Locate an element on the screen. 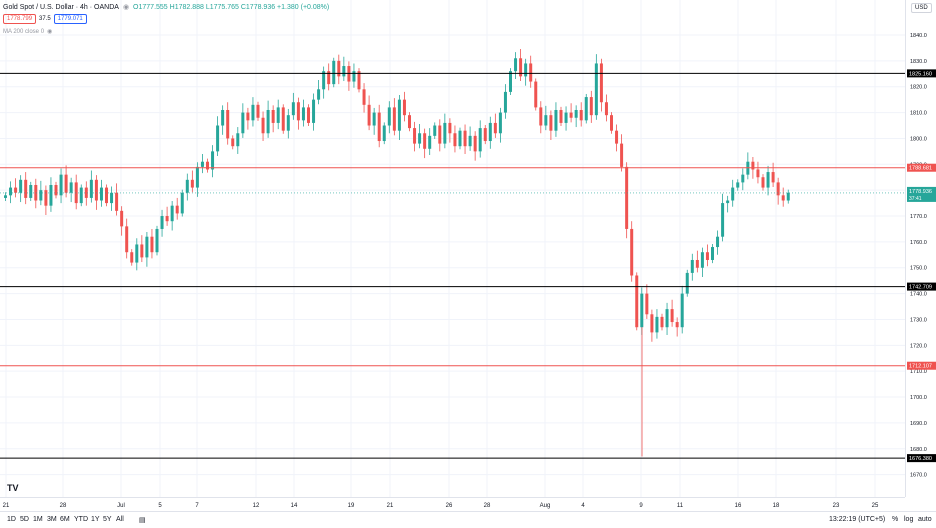 The height and width of the screenshot is (528, 936). log-toggle: log is located at coordinates (909, 519).